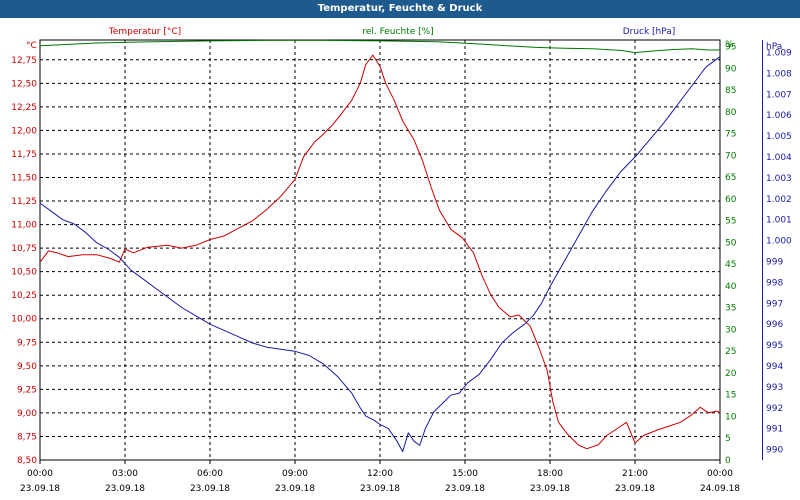  Describe the element at coordinates (465, 474) in the screenshot. I see `x-tick-time: 15:00` at that location.